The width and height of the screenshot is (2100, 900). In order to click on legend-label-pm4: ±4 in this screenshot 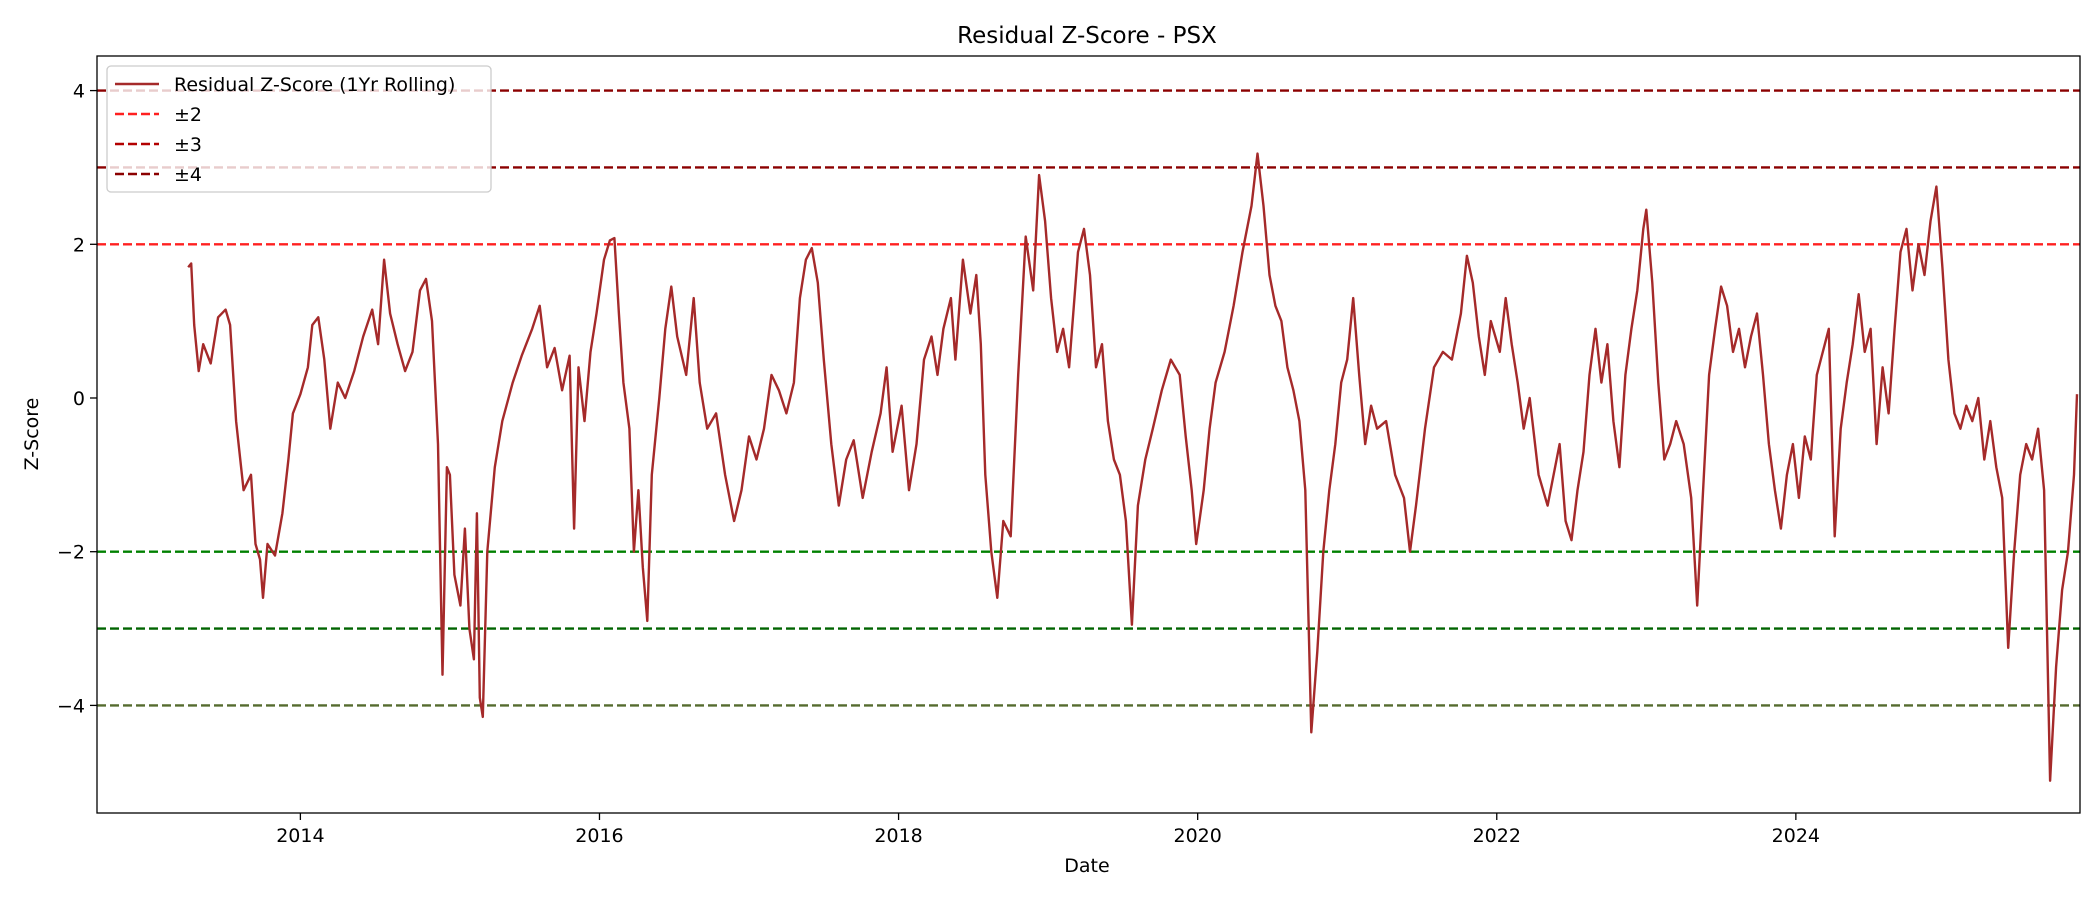, I will do `click(188, 175)`.